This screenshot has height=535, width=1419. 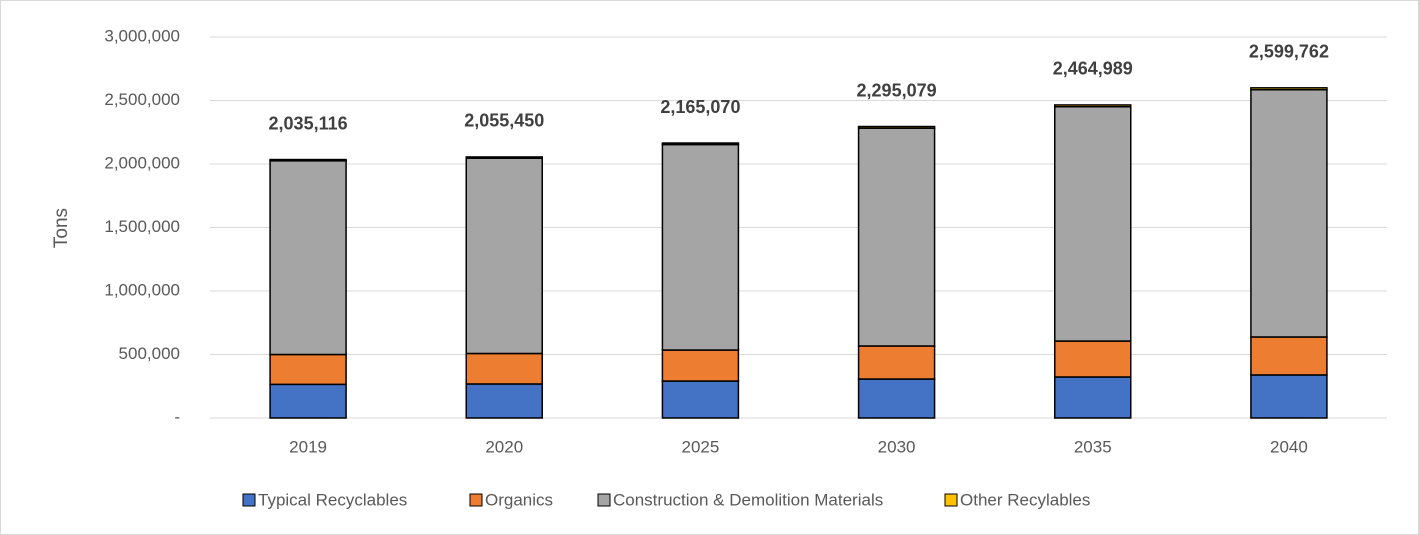 What do you see at coordinates (700, 107) in the screenshot?
I see `total-label: 2,165,070` at bounding box center [700, 107].